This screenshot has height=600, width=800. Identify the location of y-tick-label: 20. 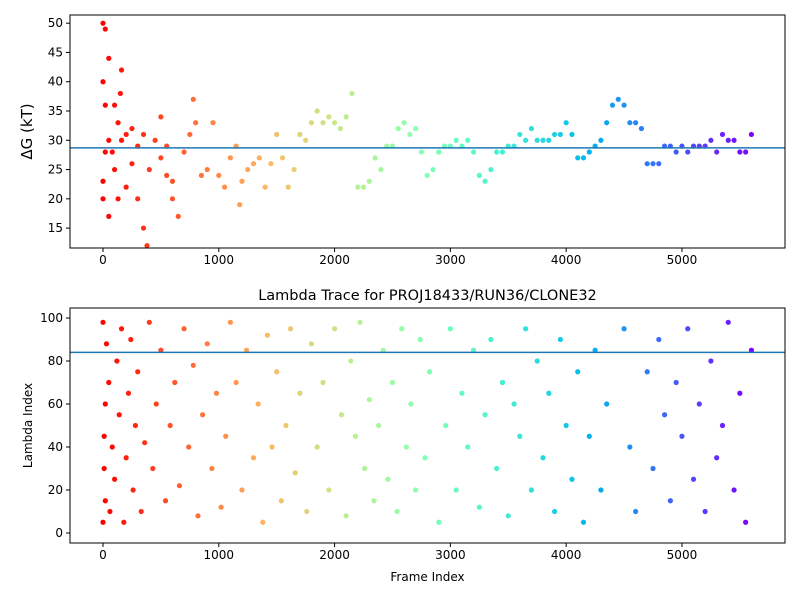
(55, 490).